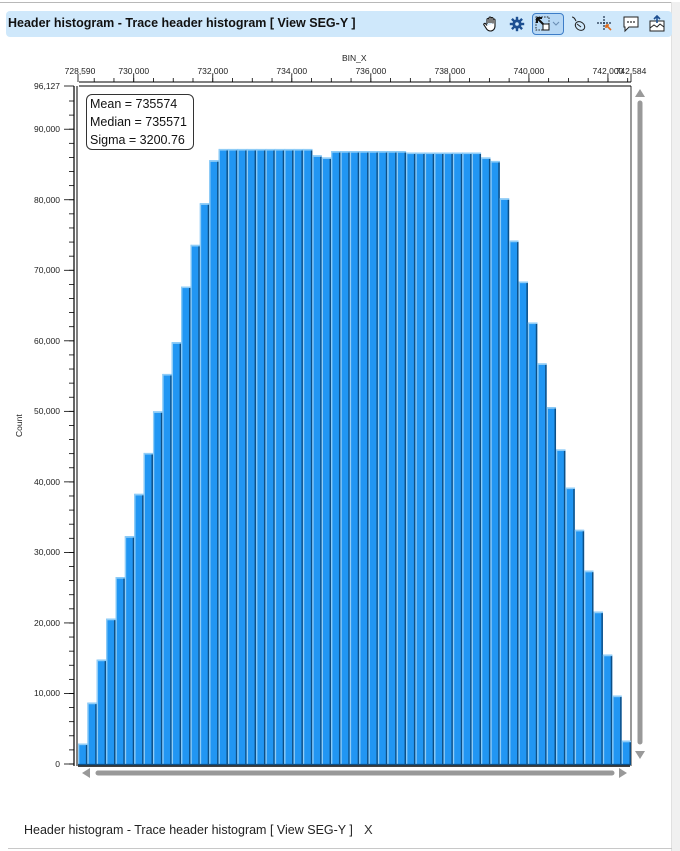 This screenshot has width=680, height=851. I want to click on export-button, so click(657, 24).